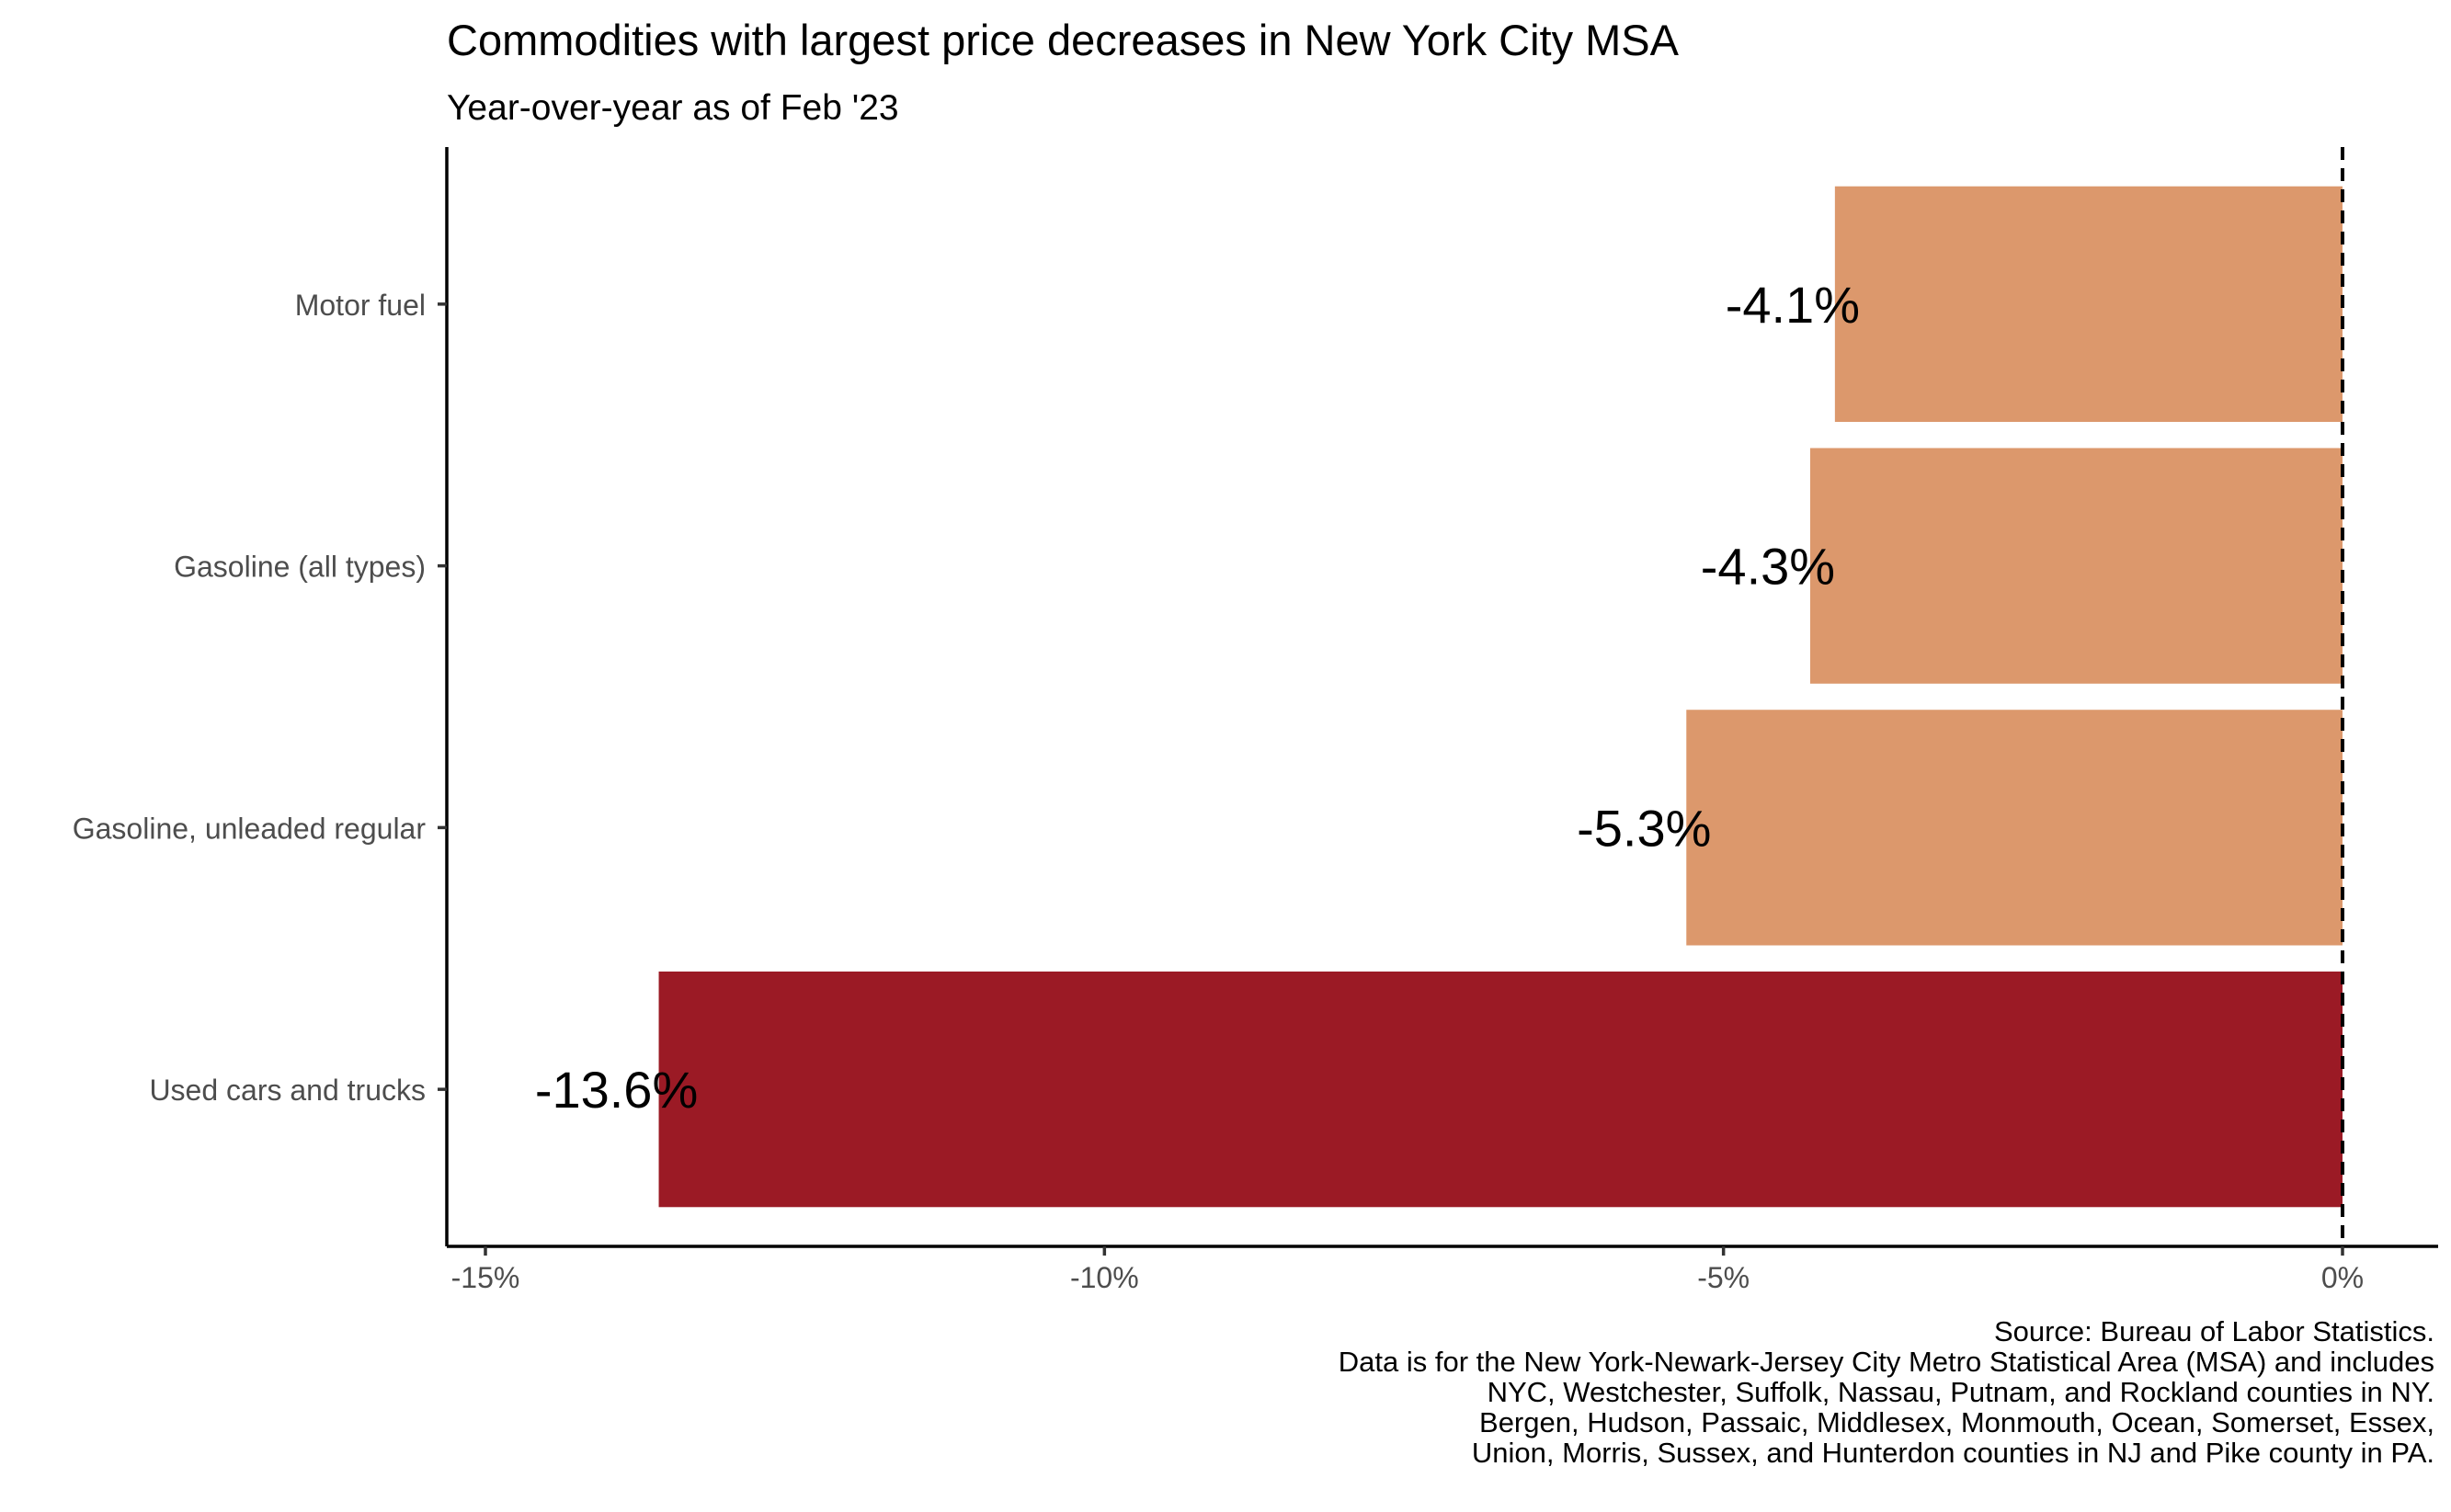 This screenshot has height=1512, width=2451. What do you see at coordinates (673, 108) in the screenshot?
I see `chart-subtitle: Year-over-year as of Feb '23` at bounding box center [673, 108].